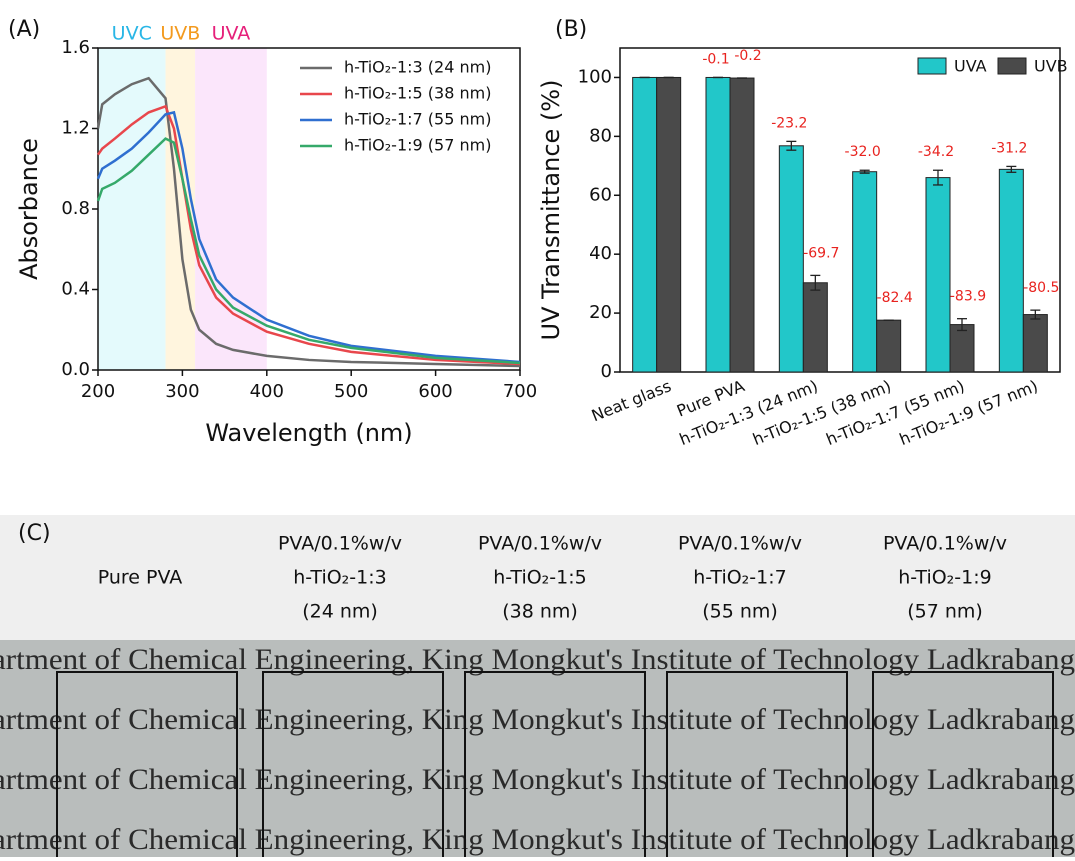 This screenshot has width=1075, height=861. Describe the element at coordinates (863, 152) in the screenshot. I see `change-label: -32.0` at that location.